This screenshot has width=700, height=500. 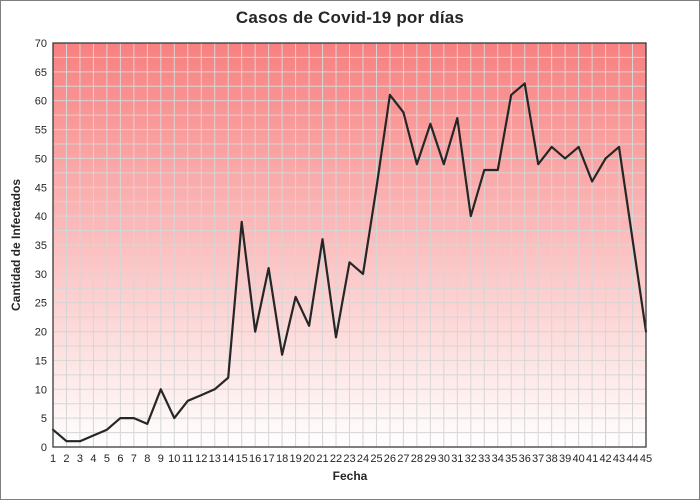 I want to click on x-tick-label: 45, so click(x=646, y=459).